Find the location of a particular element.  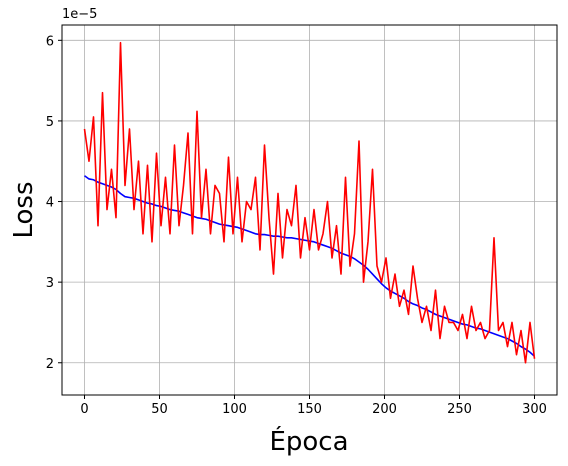

x-tick-label: 0 is located at coordinates (84, 409).